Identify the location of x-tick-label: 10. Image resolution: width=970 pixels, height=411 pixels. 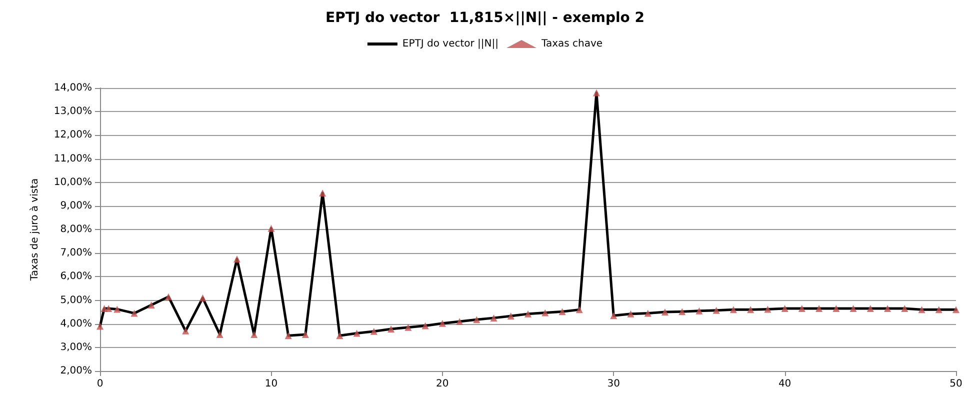
(271, 384).